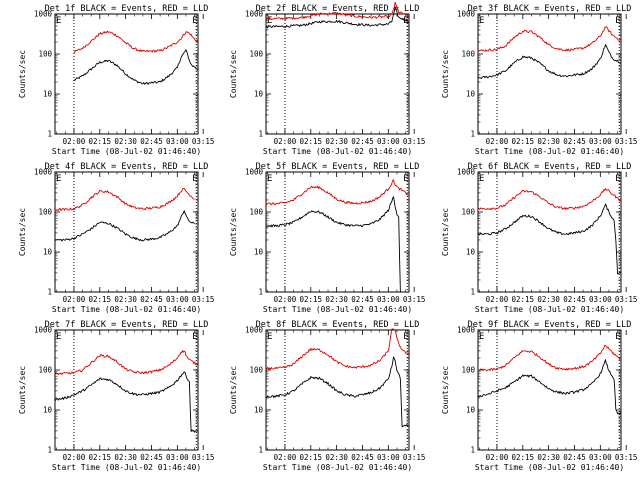 Image resolution: width=640 pixels, height=480 pixels. Describe the element at coordinates (338, 167) in the screenshot. I see `panel-title: Det 5f BLACK = Events, RED = LLD` at that location.